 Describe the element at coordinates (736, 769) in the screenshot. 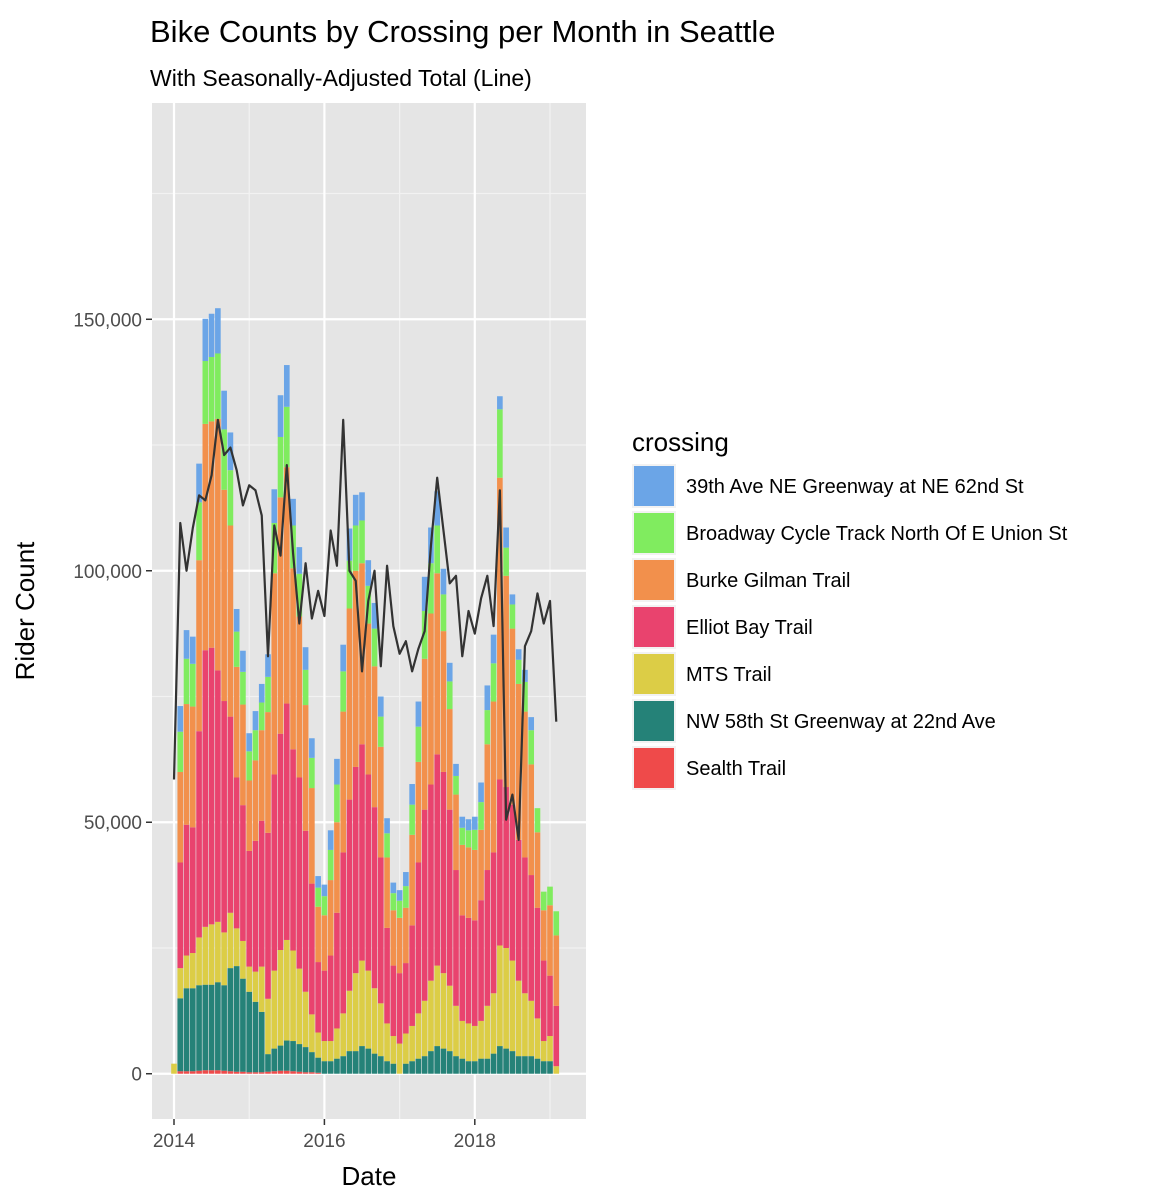

I see `legend-label: Sealth Trail` at that location.